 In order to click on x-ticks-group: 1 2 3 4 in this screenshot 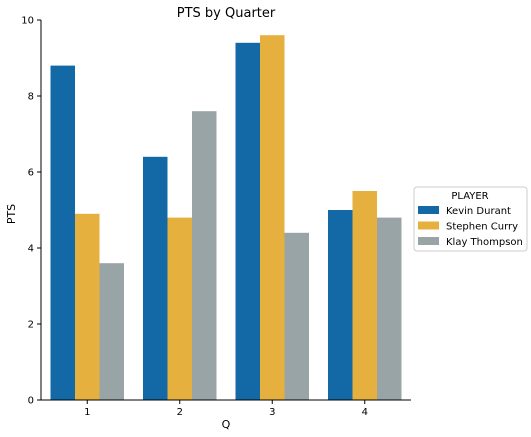, I will do `click(226, 409)`.